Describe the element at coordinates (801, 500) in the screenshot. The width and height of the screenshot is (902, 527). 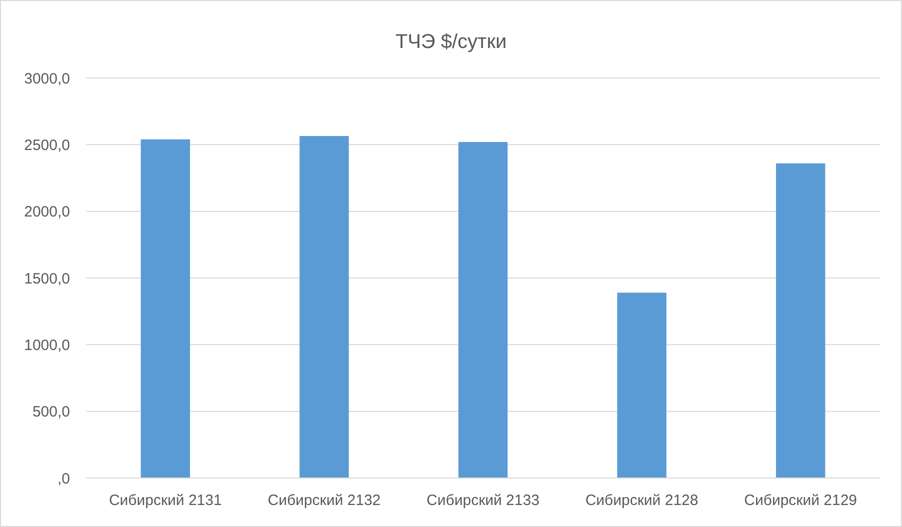
I see `x-tick-label: Сибирский 2129` at that location.